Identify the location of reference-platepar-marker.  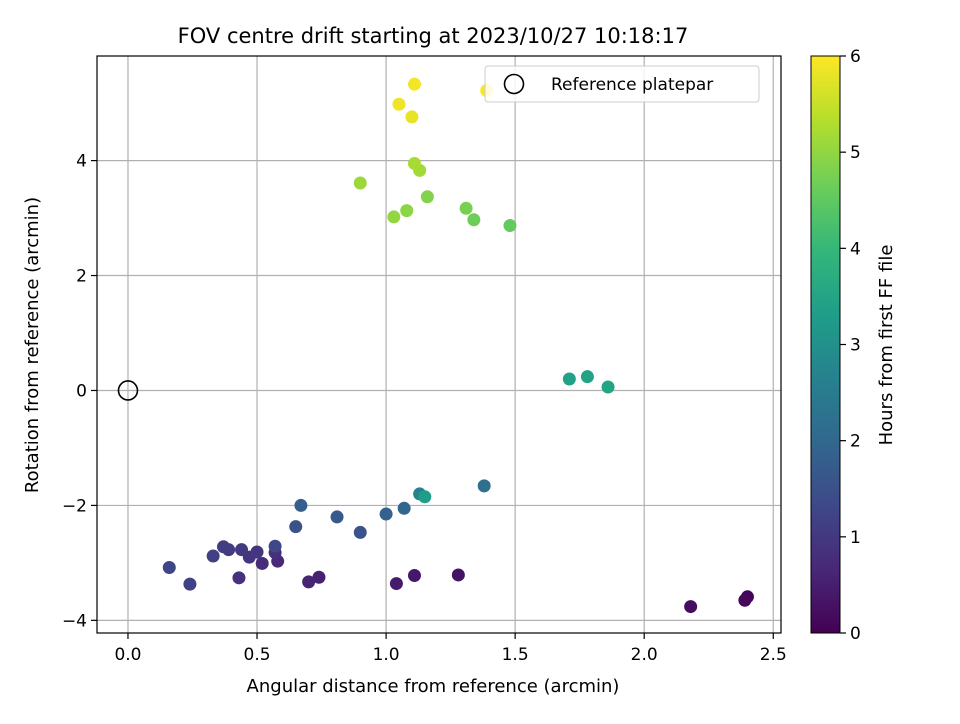
(128, 390).